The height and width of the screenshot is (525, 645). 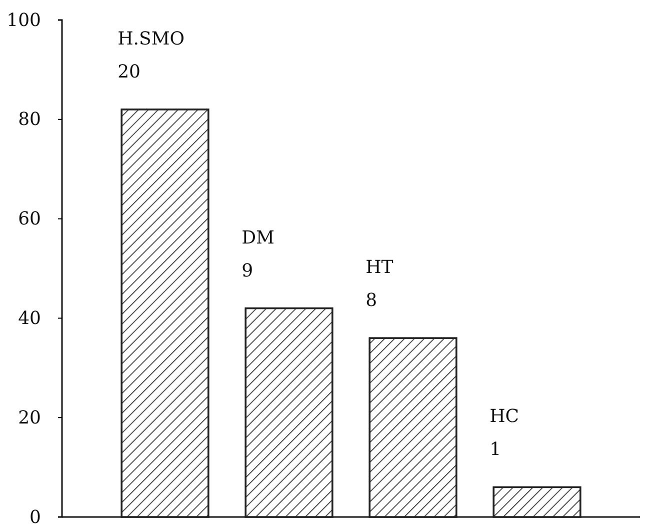 I want to click on x-tick-label: H.SMO, so click(x=151, y=39).